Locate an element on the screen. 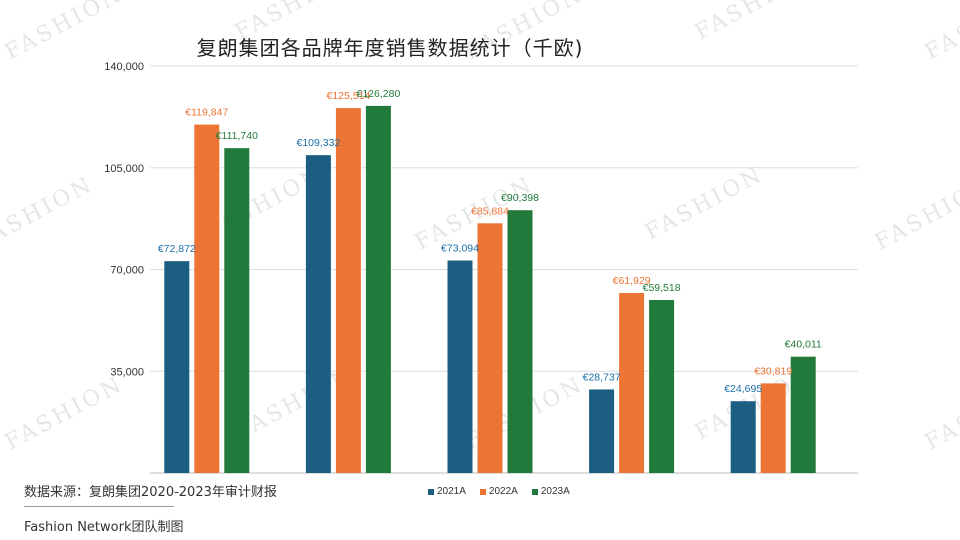 The width and height of the screenshot is (960, 540). data-label: €59,518 is located at coordinates (662, 288).